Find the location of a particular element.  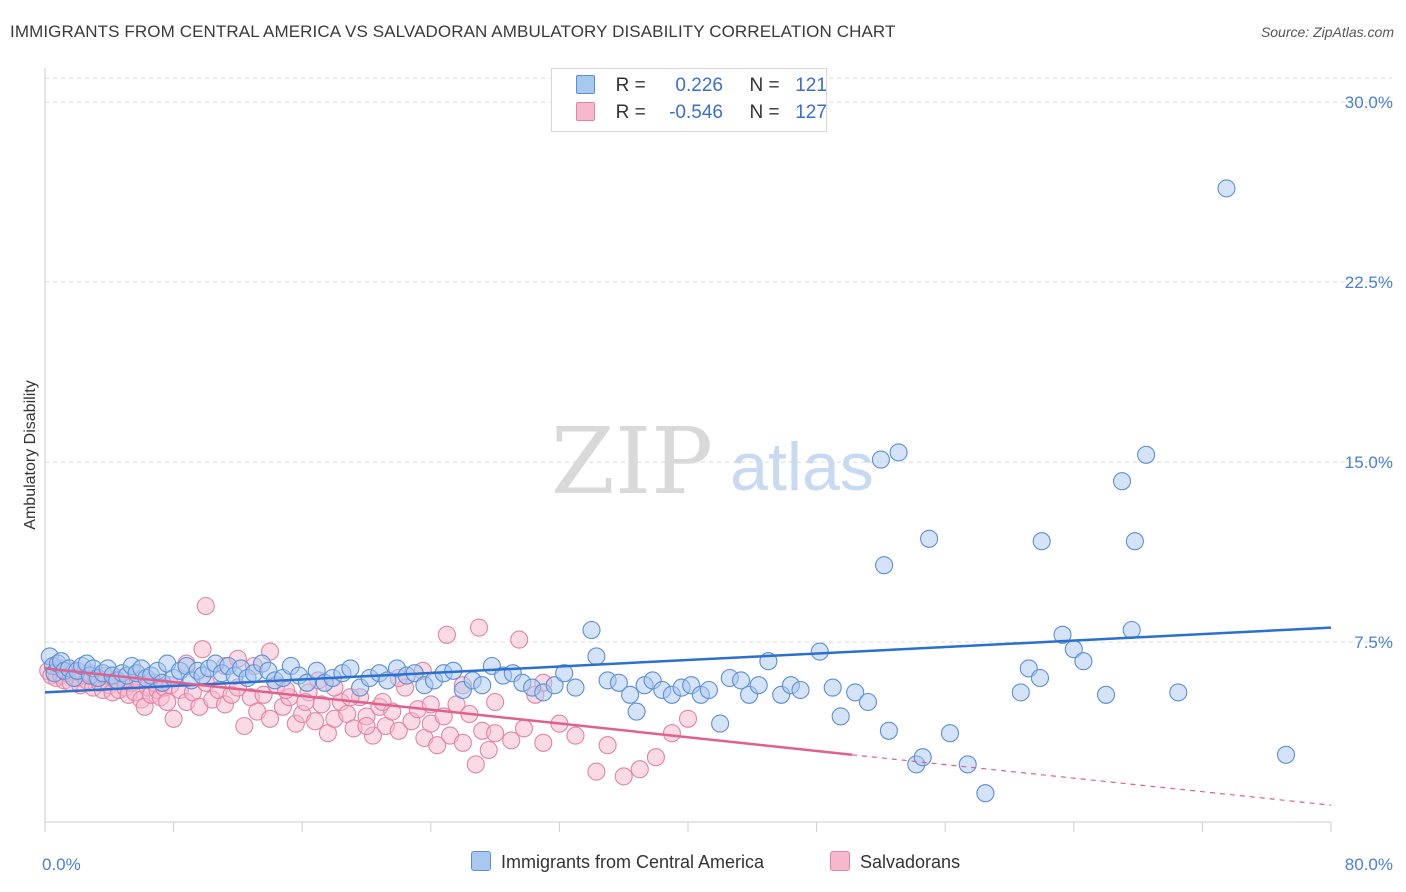

legend-row-pink: R = -0.546 N = 127 is located at coordinates (701, 114).